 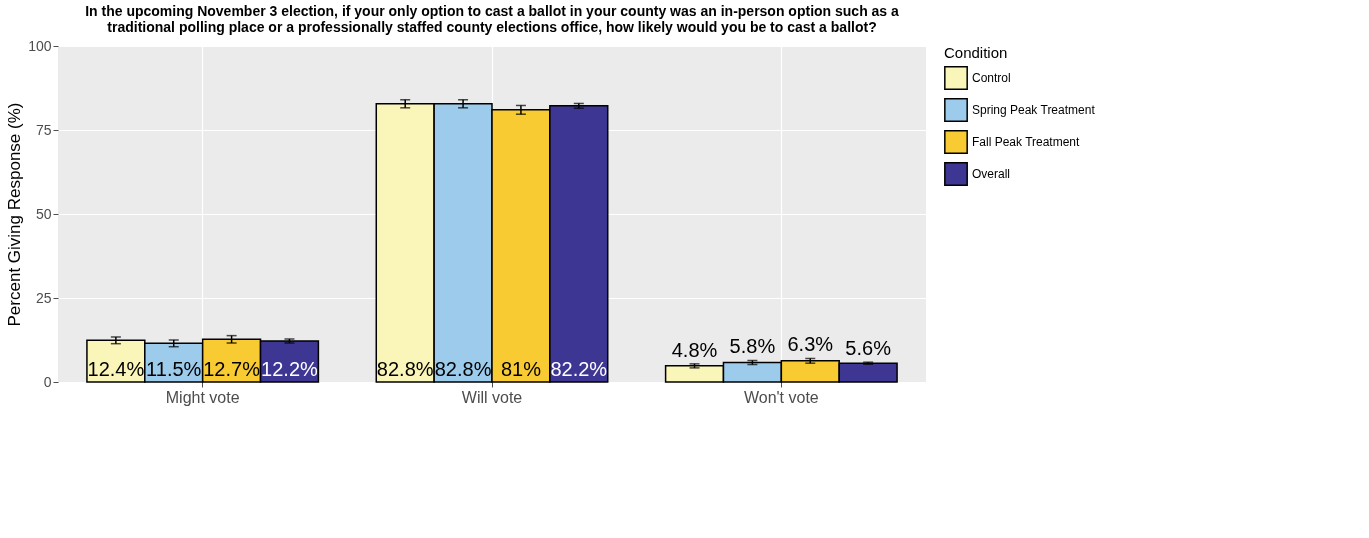 What do you see at coordinates (47, 381) in the screenshot?
I see `y-tick-label: 0` at bounding box center [47, 381].